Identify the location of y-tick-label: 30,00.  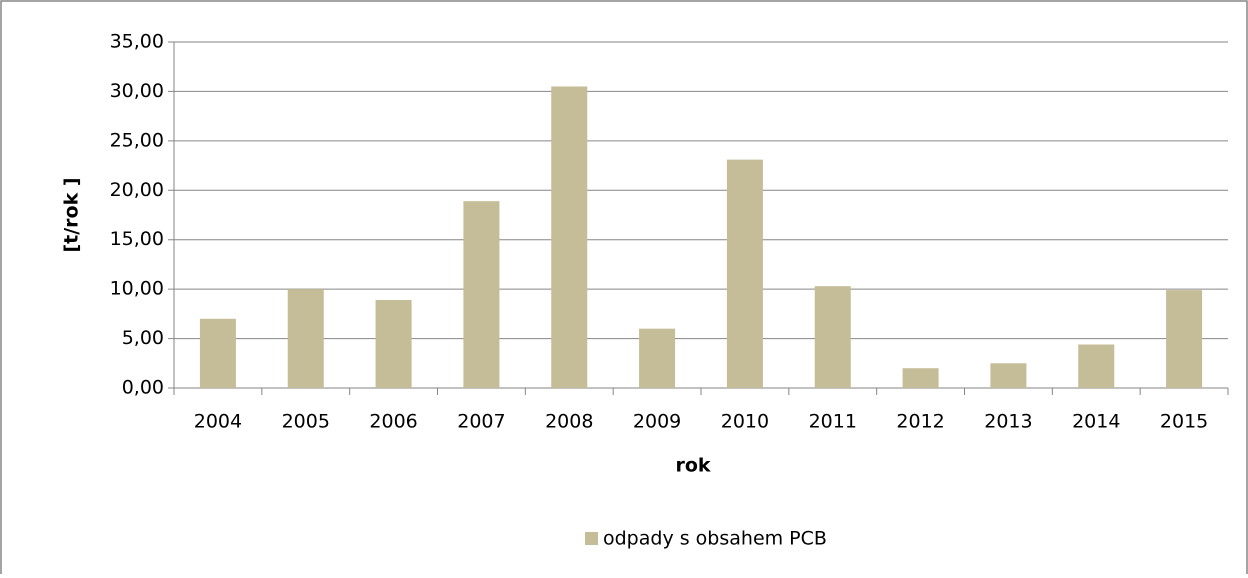
(137, 91).